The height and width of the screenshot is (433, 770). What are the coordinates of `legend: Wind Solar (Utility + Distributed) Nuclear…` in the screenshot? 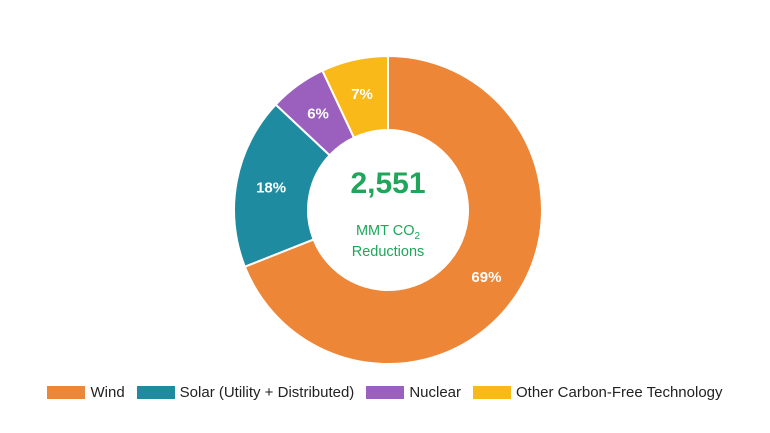 It's located at (385, 392).